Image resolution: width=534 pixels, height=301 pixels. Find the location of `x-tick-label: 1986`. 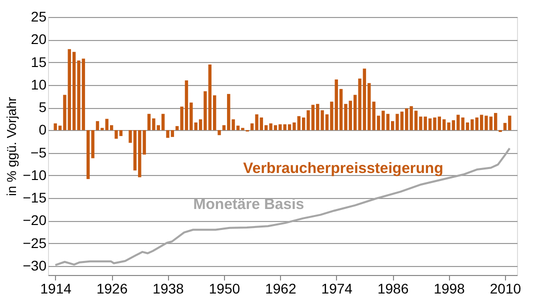

x-tick-label: 1986 is located at coordinates (393, 288).